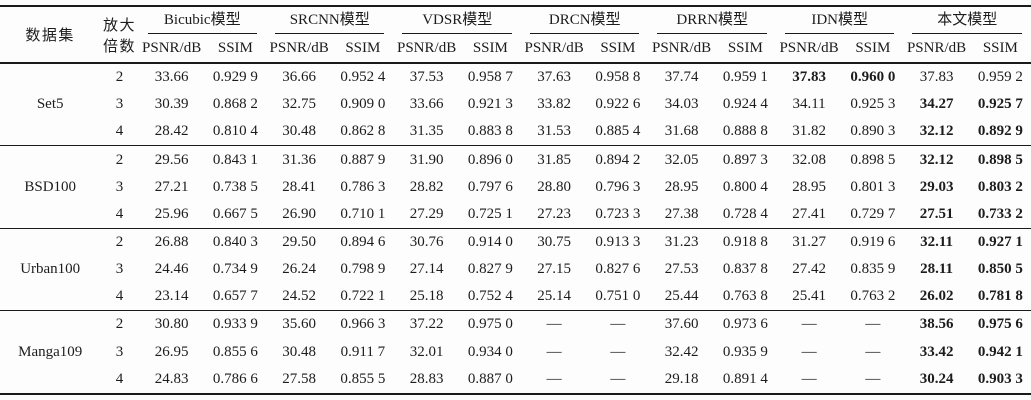 The image size is (1031, 400). Describe the element at coordinates (681, 213) in the screenshot. I see `psnr-value: 27.38` at that location.